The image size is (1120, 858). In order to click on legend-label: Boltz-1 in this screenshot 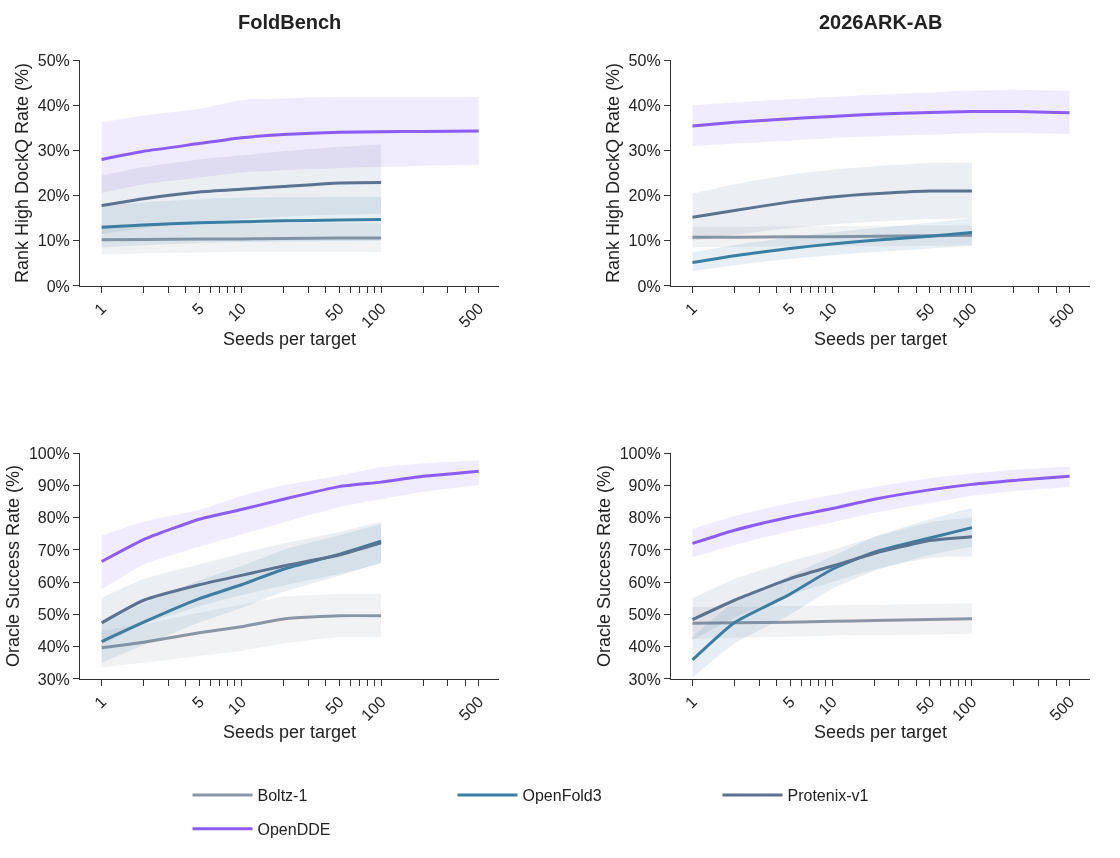, I will do `click(282, 796)`.